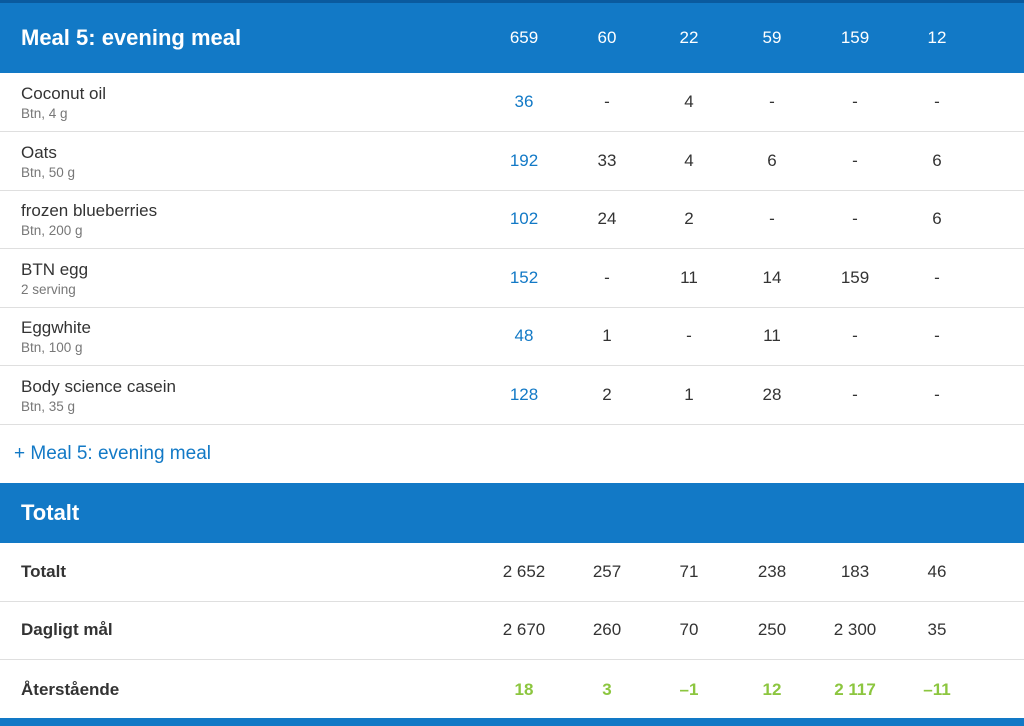 This screenshot has height=726, width=1024. I want to click on food-name: Eggwhite, so click(56, 327).